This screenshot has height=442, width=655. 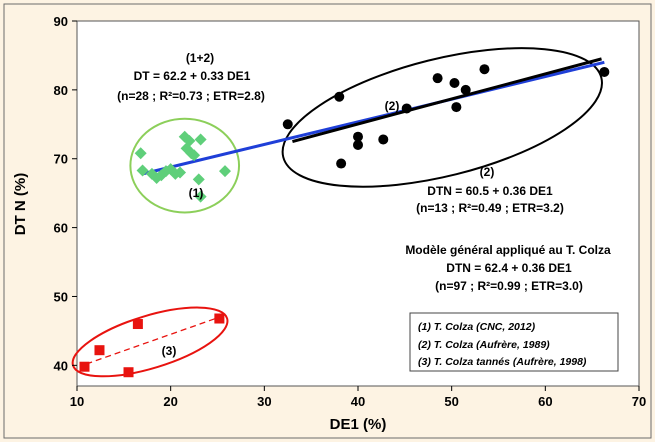 I want to click on legend-item-2: (2) T. Colza (Aufrère, 1989), so click(x=484, y=345).